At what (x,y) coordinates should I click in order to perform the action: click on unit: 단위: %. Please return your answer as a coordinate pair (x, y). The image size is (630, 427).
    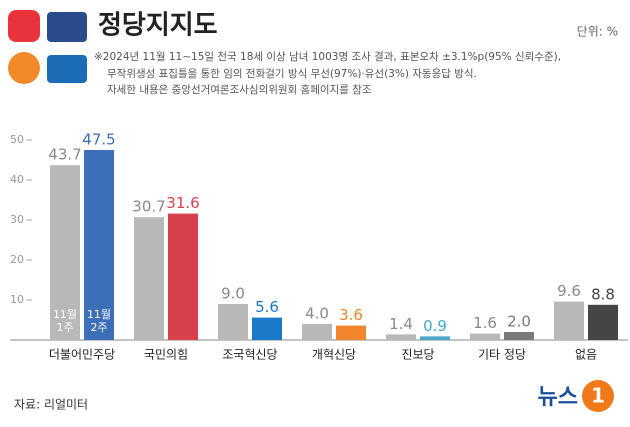
    Looking at the image, I should click on (597, 32).